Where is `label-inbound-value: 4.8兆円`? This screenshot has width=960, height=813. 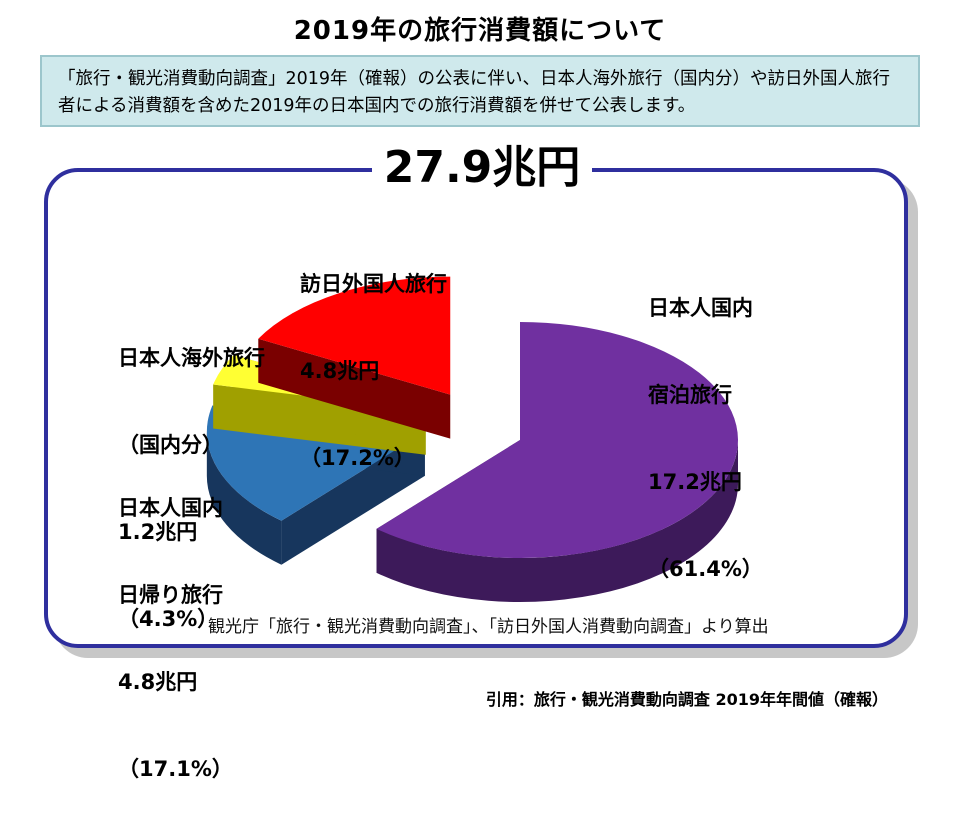 label-inbound-value: 4.8兆円 is located at coordinates (340, 371).